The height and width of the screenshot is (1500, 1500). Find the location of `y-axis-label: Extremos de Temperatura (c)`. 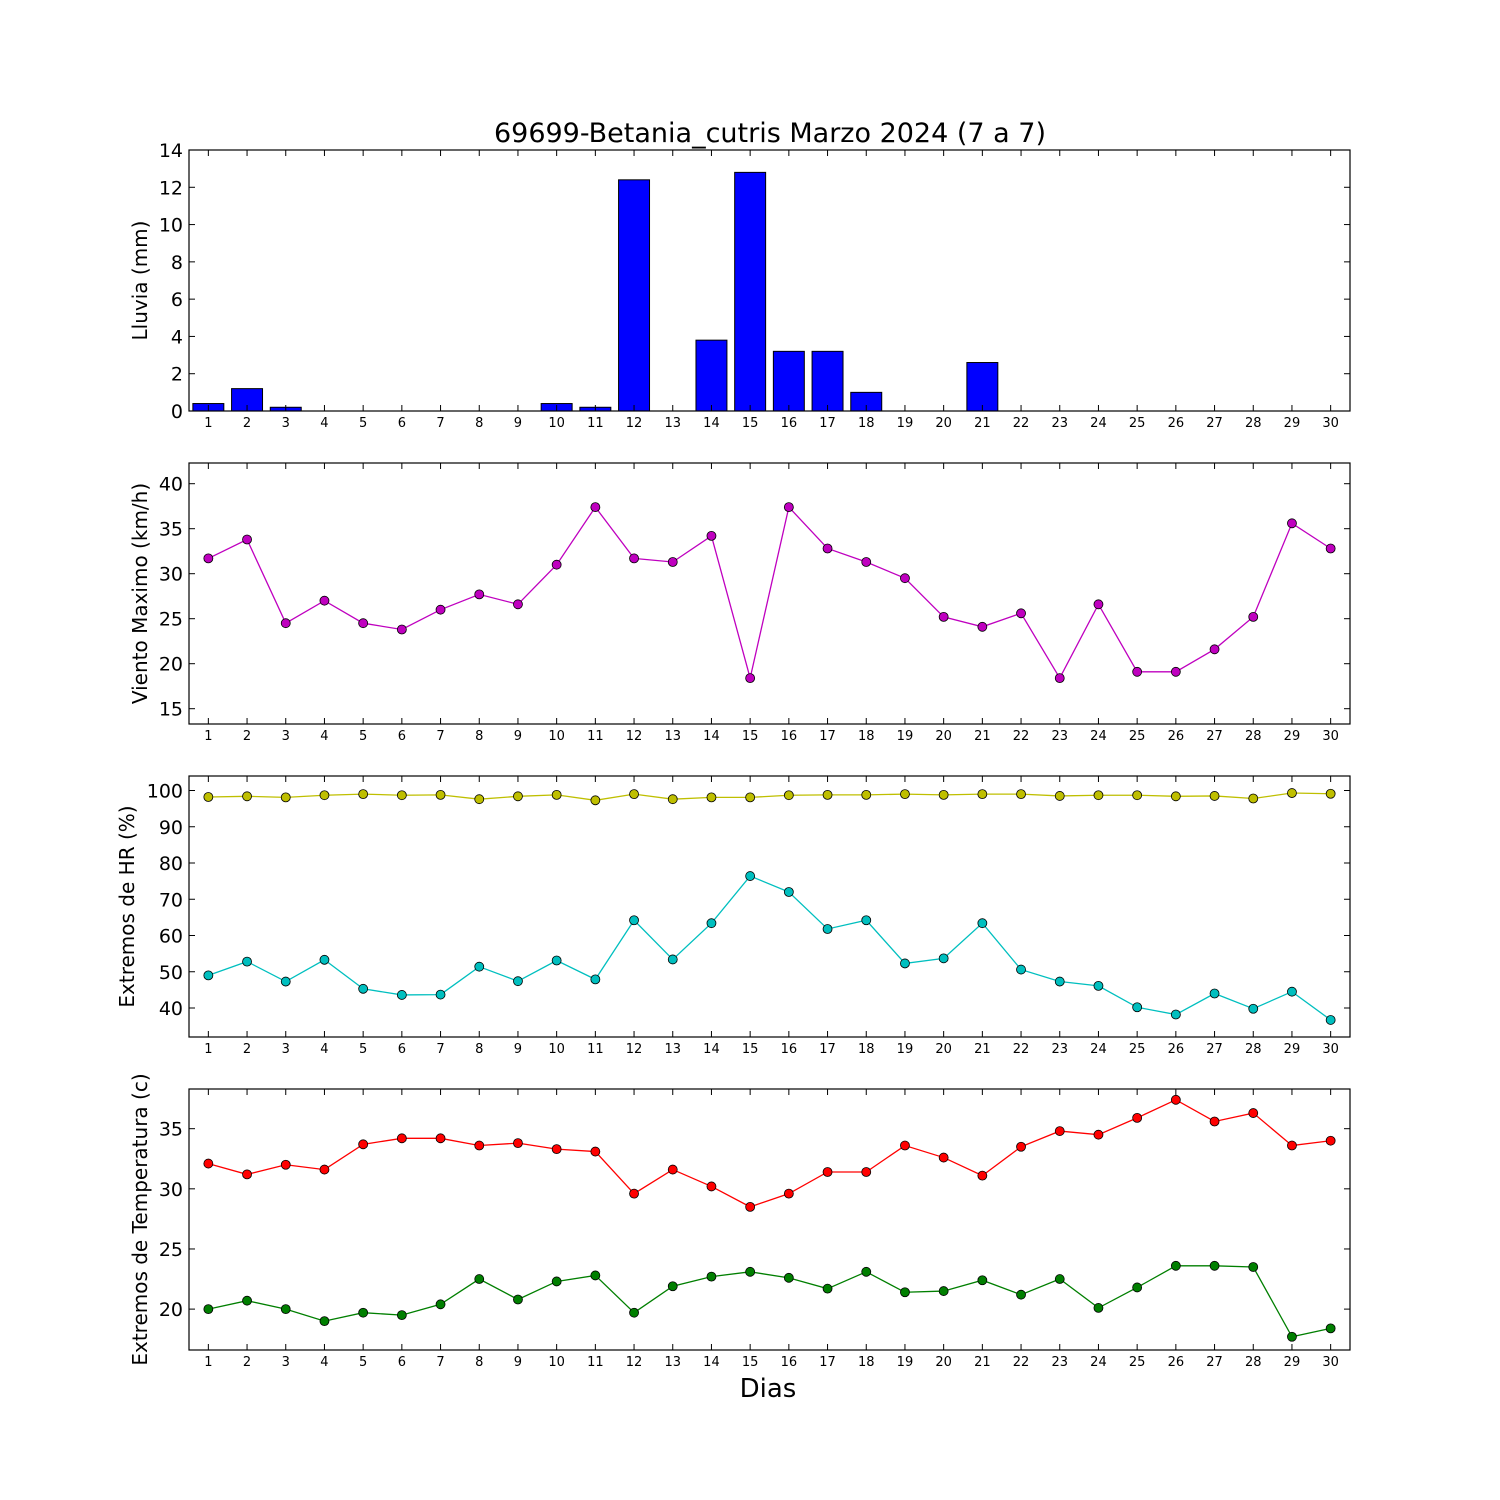

y-axis-label: Extremos de Temperatura (c) is located at coordinates (140, 1219).